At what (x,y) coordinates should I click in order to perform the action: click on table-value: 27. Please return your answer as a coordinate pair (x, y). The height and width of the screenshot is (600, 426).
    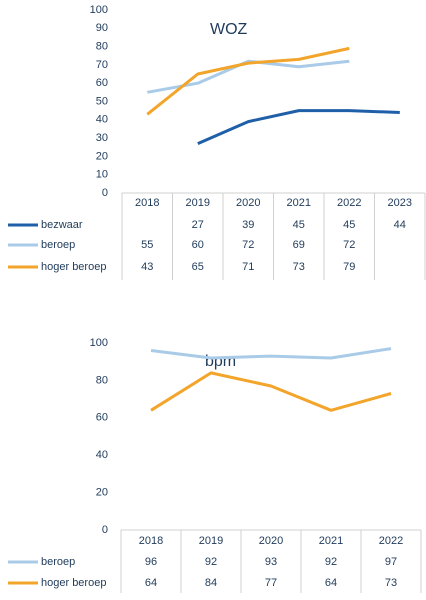
    Looking at the image, I should click on (198, 225).